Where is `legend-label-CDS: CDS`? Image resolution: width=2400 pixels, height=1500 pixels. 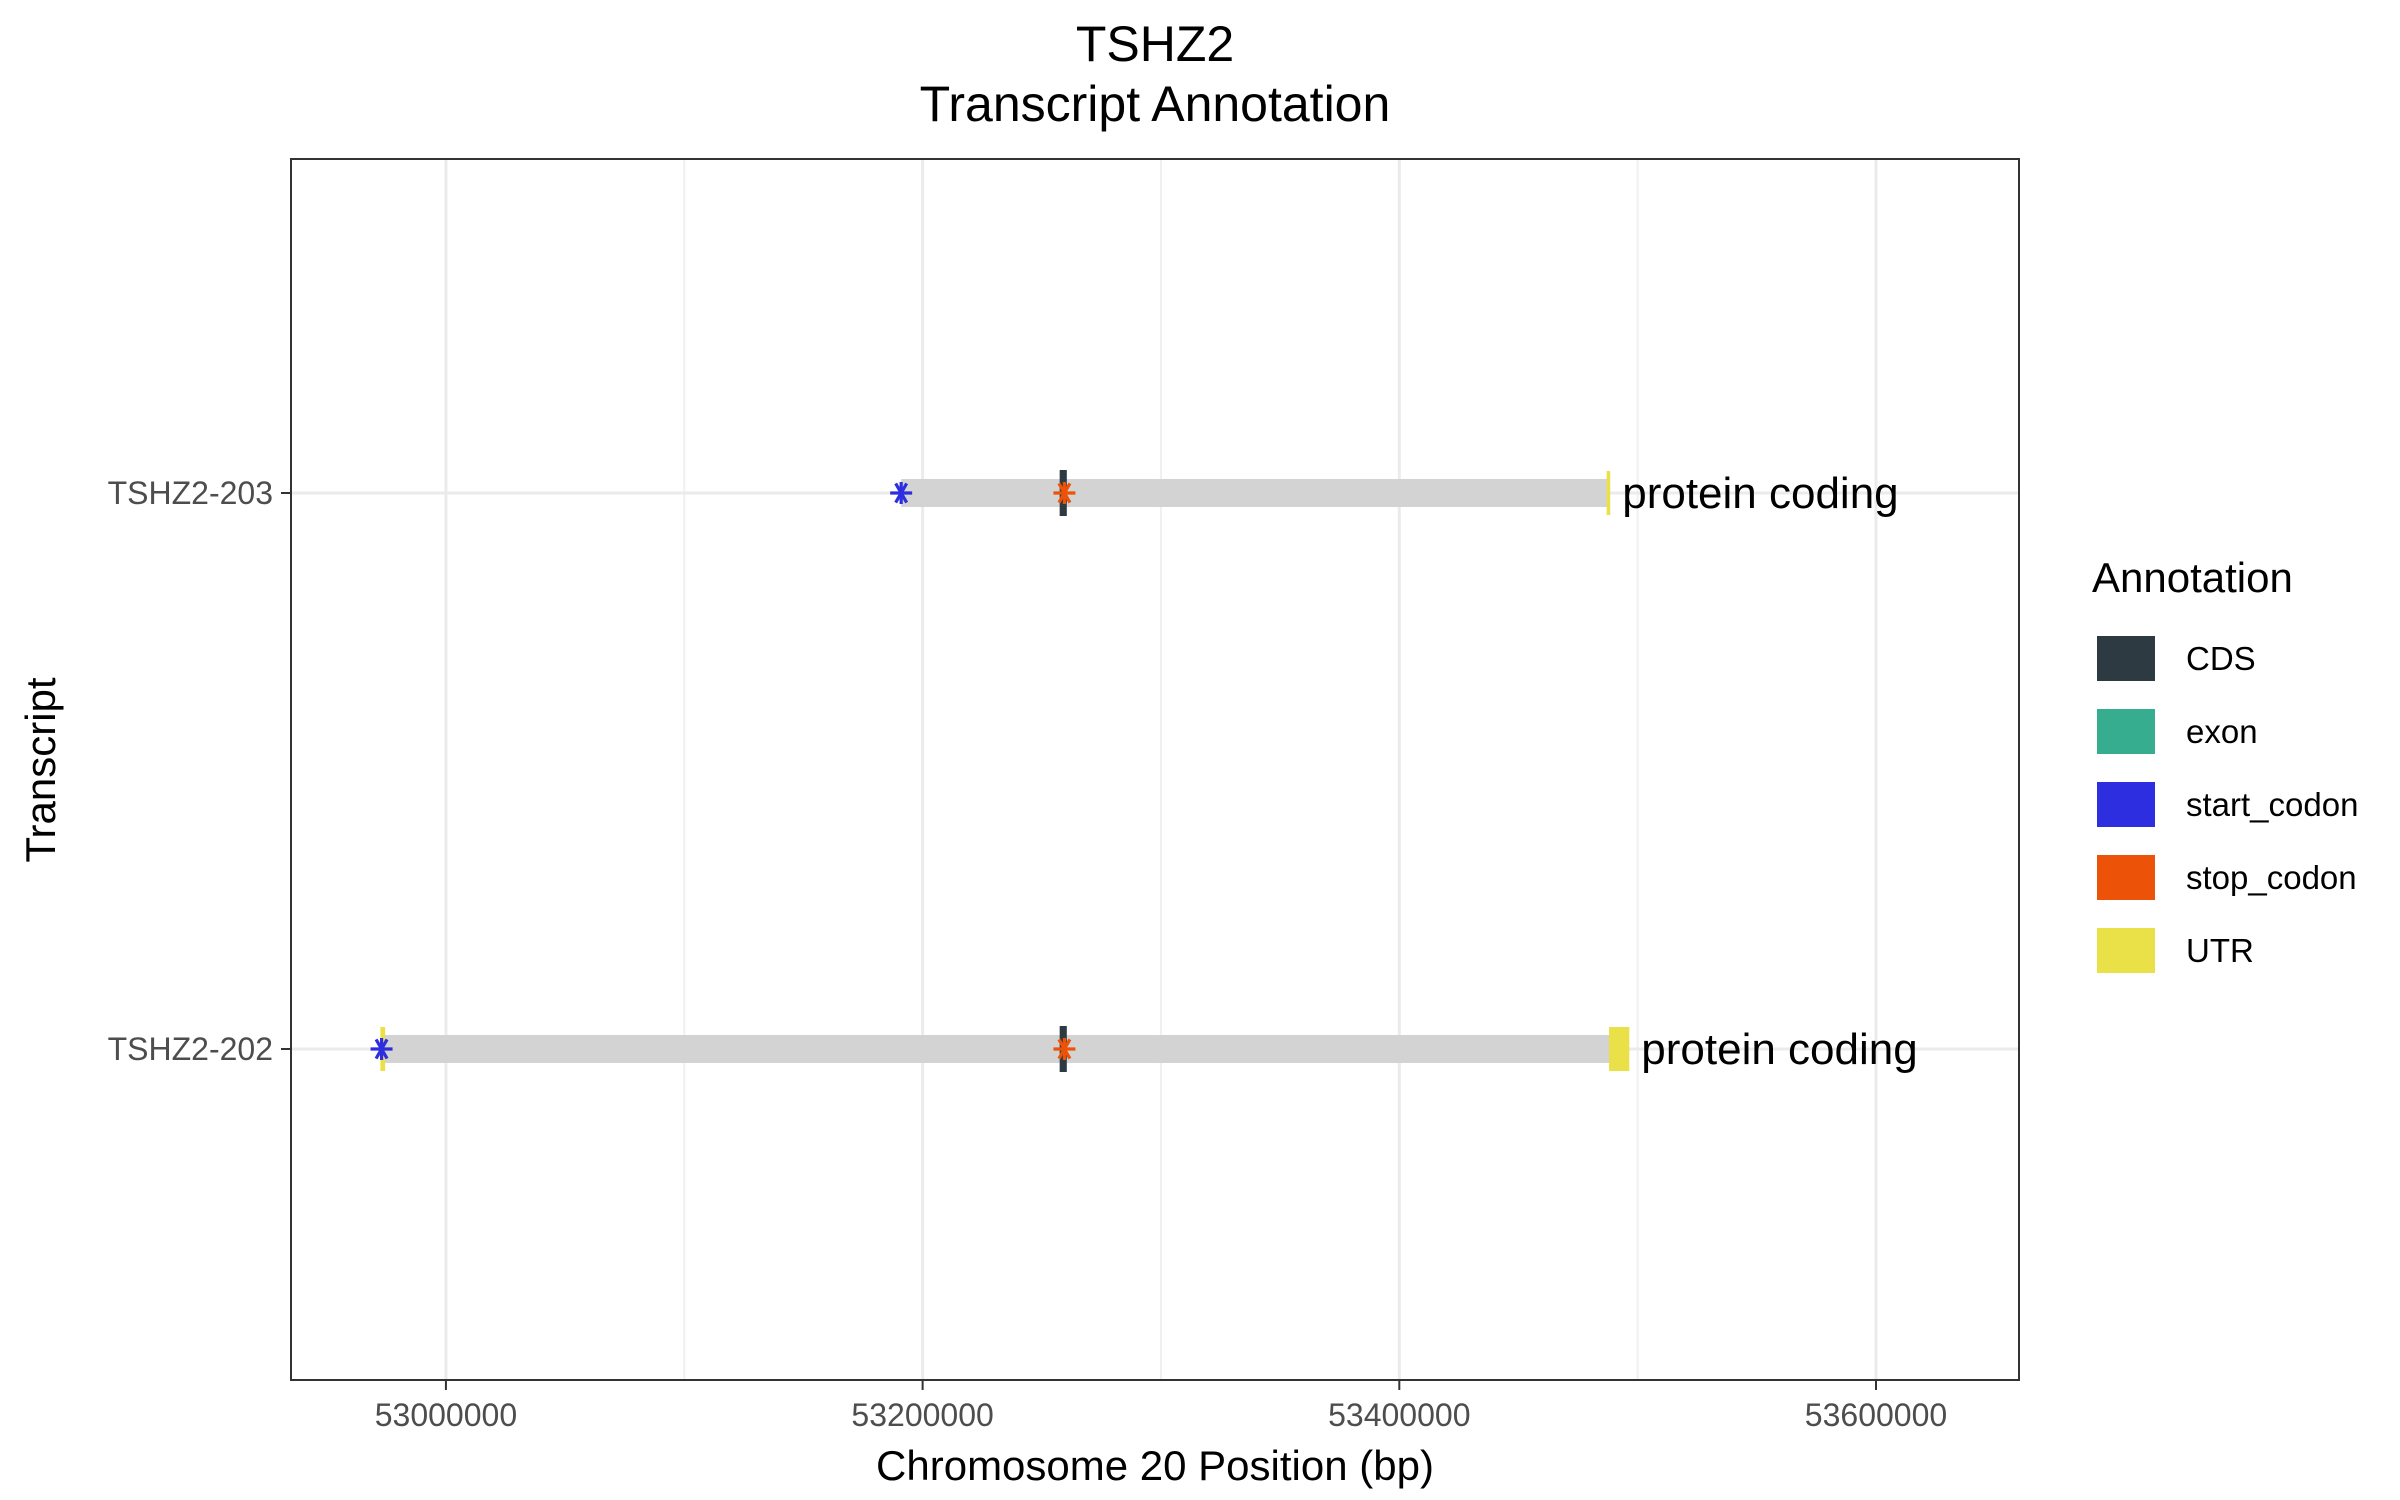 legend-label-CDS: CDS is located at coordinates (2221, 658).